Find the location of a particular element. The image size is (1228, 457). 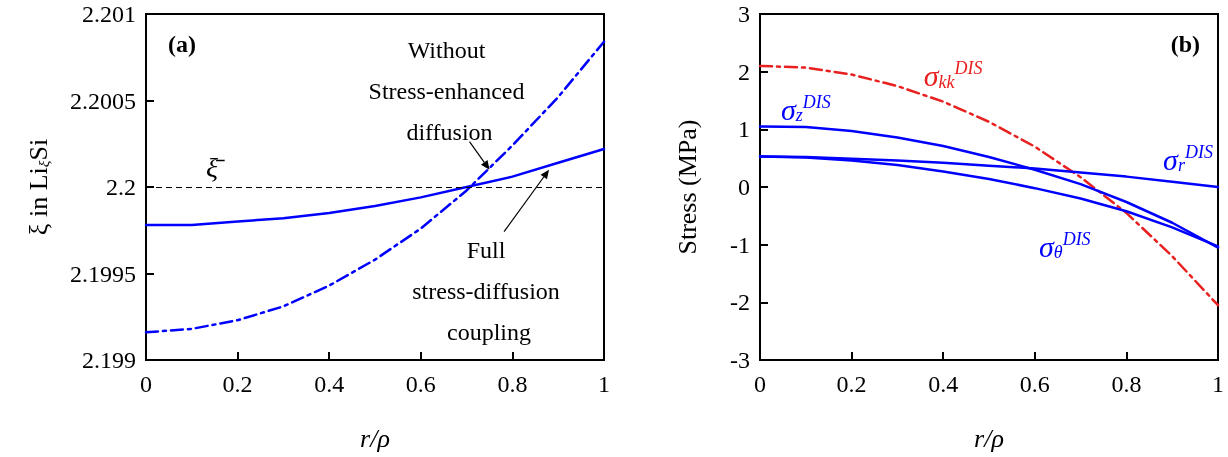

y-tick-label: 2.2 is located at coordinates (121, 187).